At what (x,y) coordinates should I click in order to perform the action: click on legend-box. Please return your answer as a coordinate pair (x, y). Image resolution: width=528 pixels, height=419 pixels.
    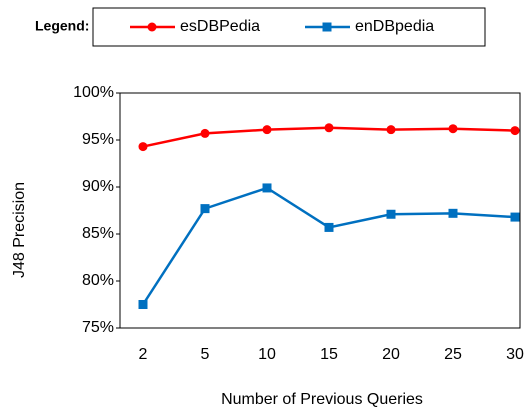
    Looking at the image, I should click on (289, 27).